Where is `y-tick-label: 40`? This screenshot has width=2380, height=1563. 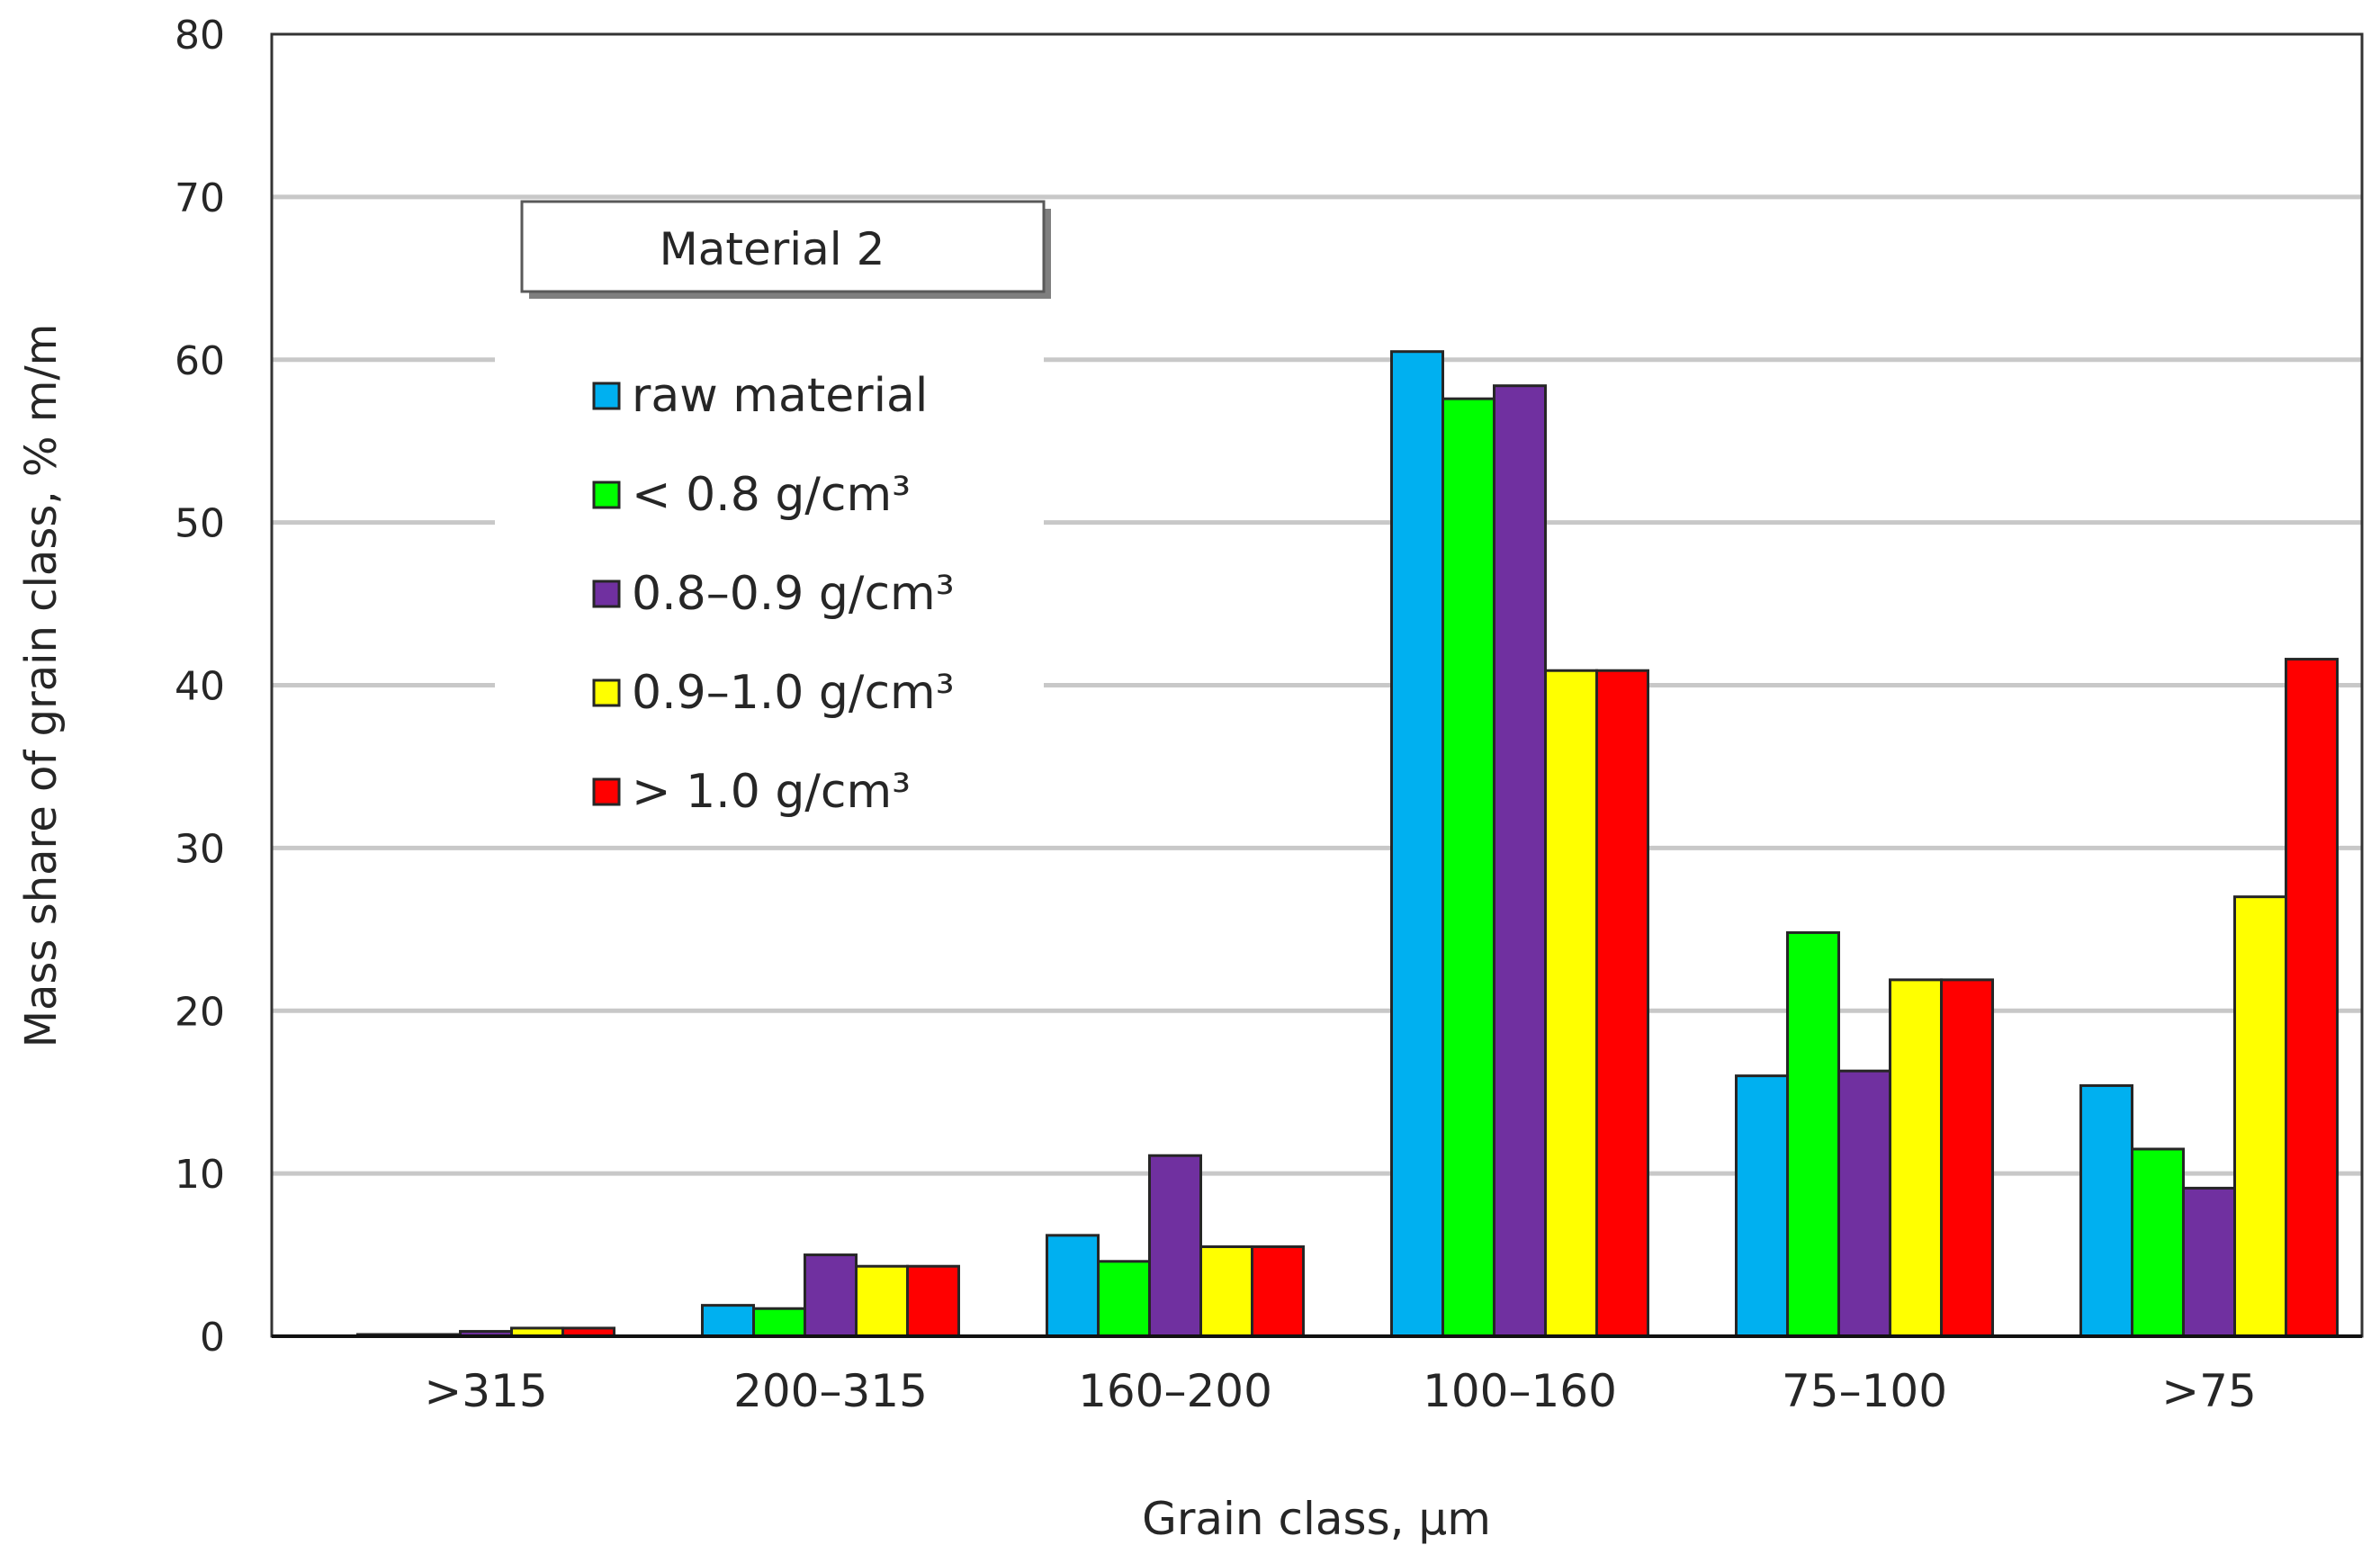 y-tick-label: 40 is located at coordinates (200, 687).